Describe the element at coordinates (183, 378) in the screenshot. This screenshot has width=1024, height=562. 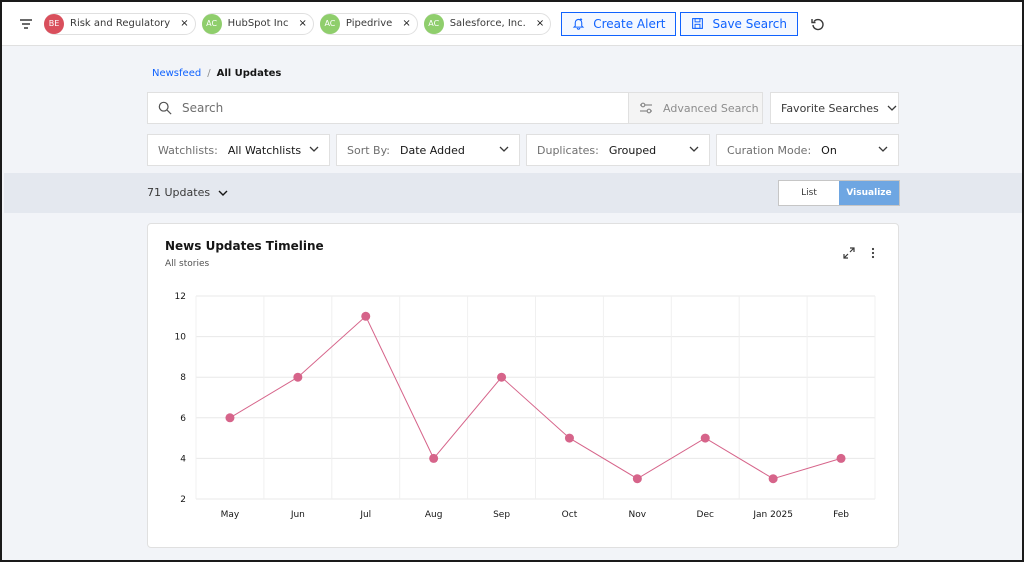
I see `y-tick-label: 8` at that location.